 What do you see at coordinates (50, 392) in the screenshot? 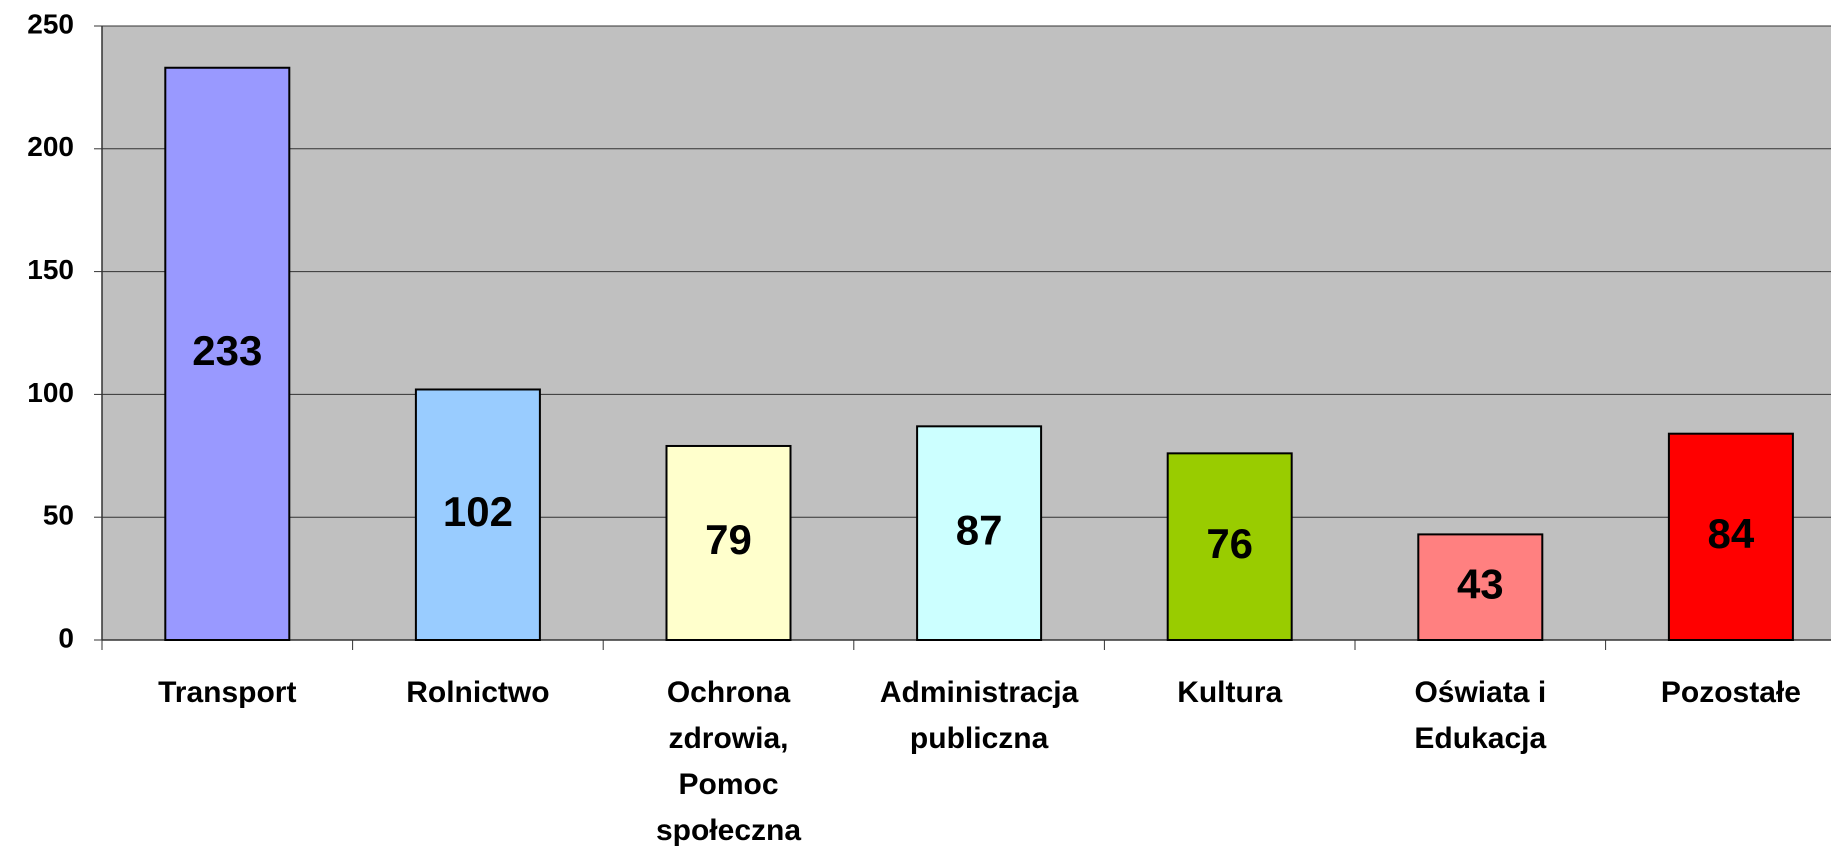
I see `y-tick-label: 100` at bounding box center [50, 392].